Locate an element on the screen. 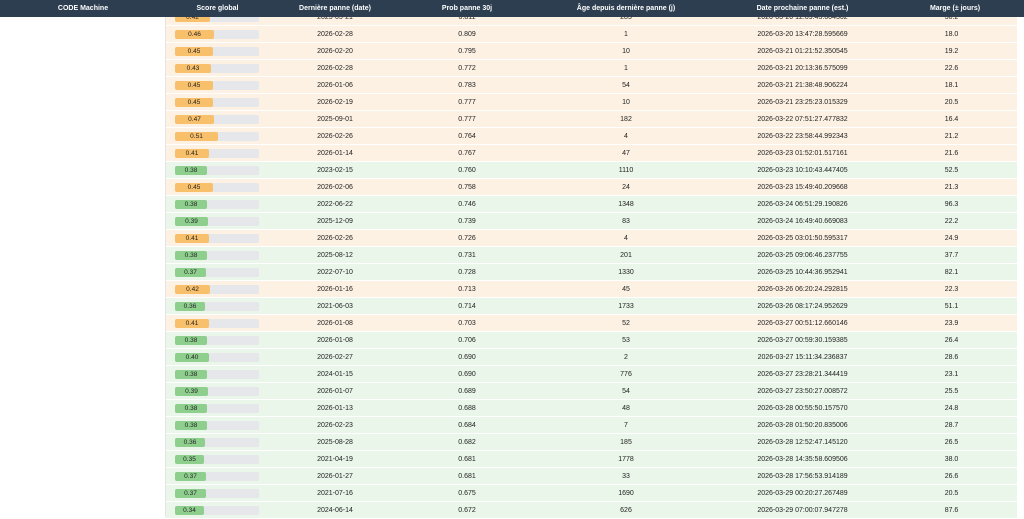  age-since-failure-cell: 4 is located at coordinates (626, 136).